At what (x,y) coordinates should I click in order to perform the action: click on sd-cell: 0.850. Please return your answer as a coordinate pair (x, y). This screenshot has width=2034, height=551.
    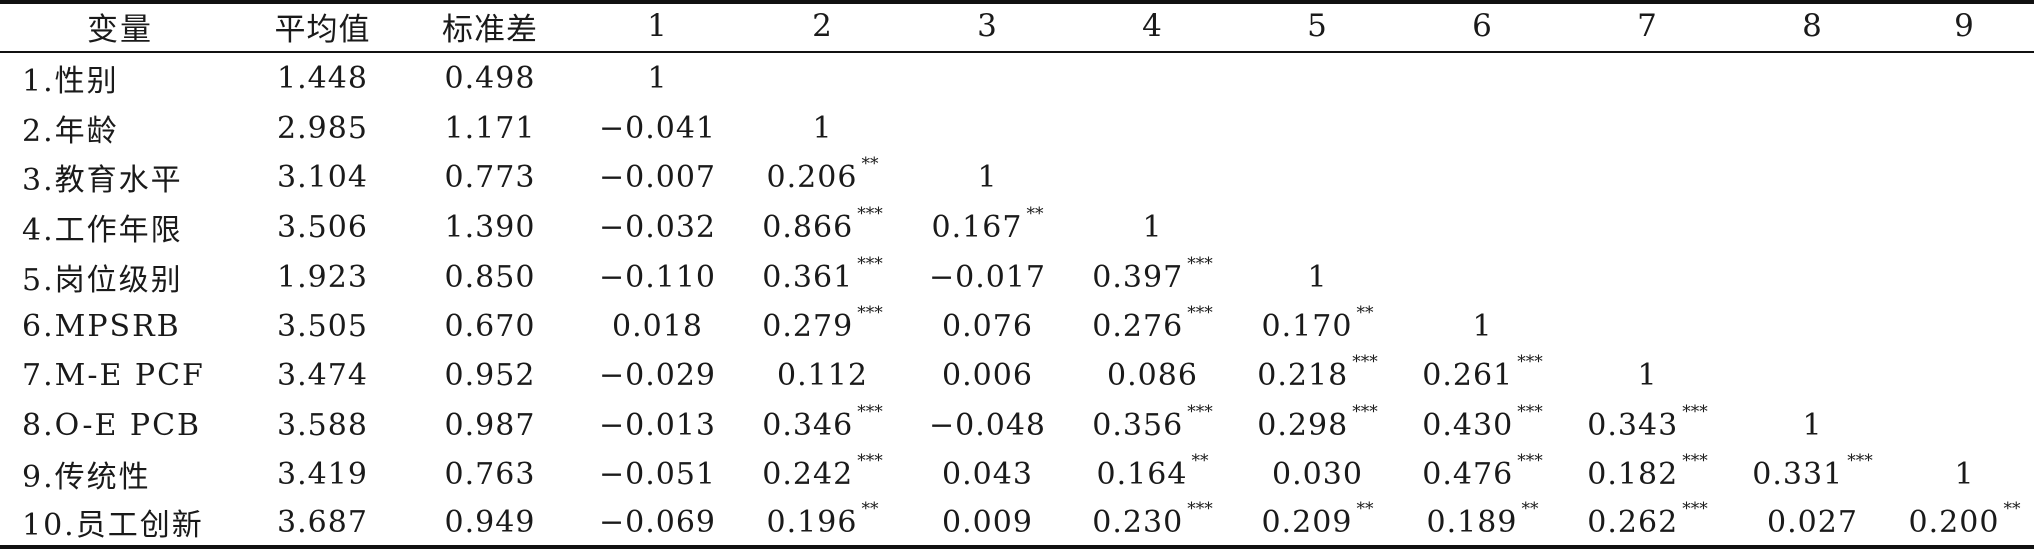
    Looking at the image, I should click on (490, 277).